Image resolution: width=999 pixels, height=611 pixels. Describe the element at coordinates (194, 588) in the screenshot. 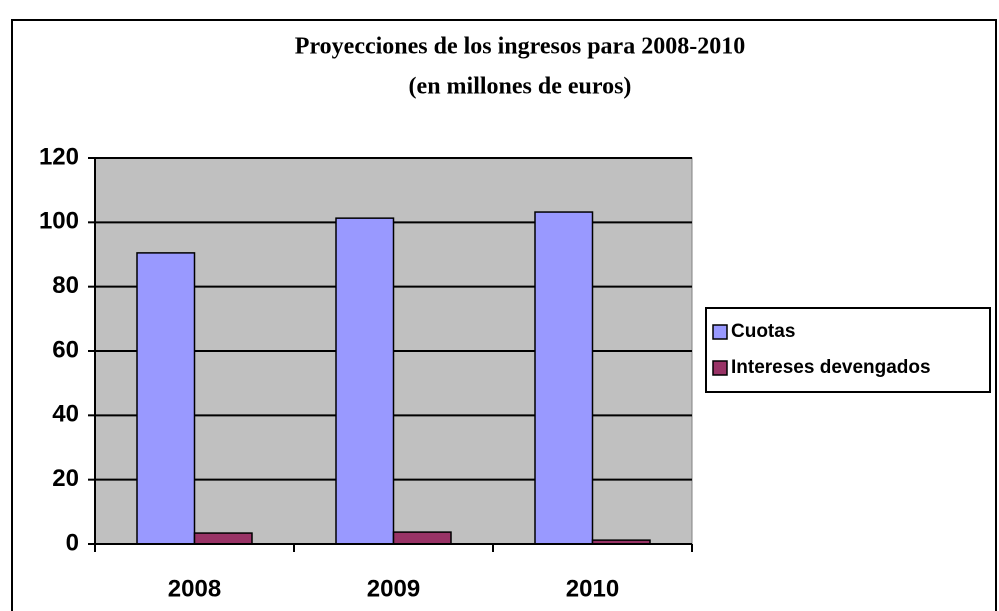

I see `x-tick-label: 2008` at that location.